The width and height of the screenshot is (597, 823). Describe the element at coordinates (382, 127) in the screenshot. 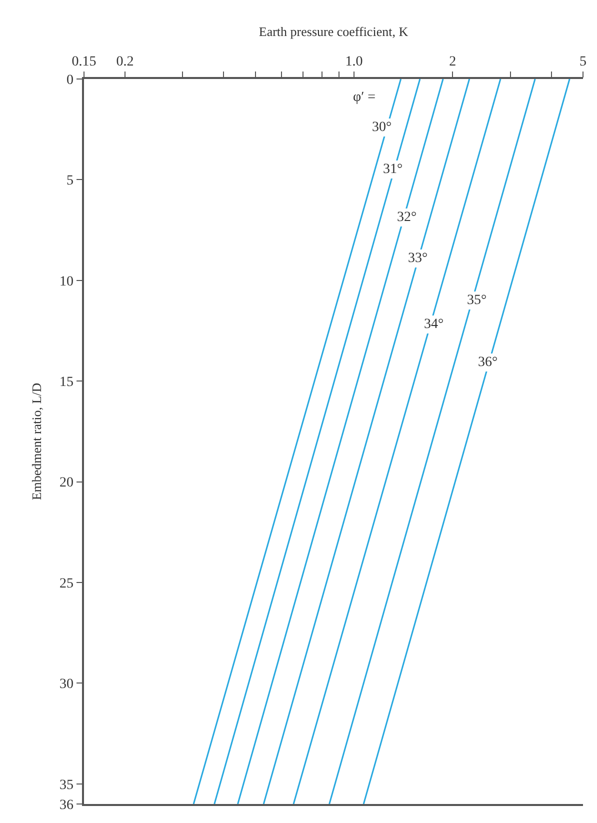

I see `annotation: 30°` at that location.